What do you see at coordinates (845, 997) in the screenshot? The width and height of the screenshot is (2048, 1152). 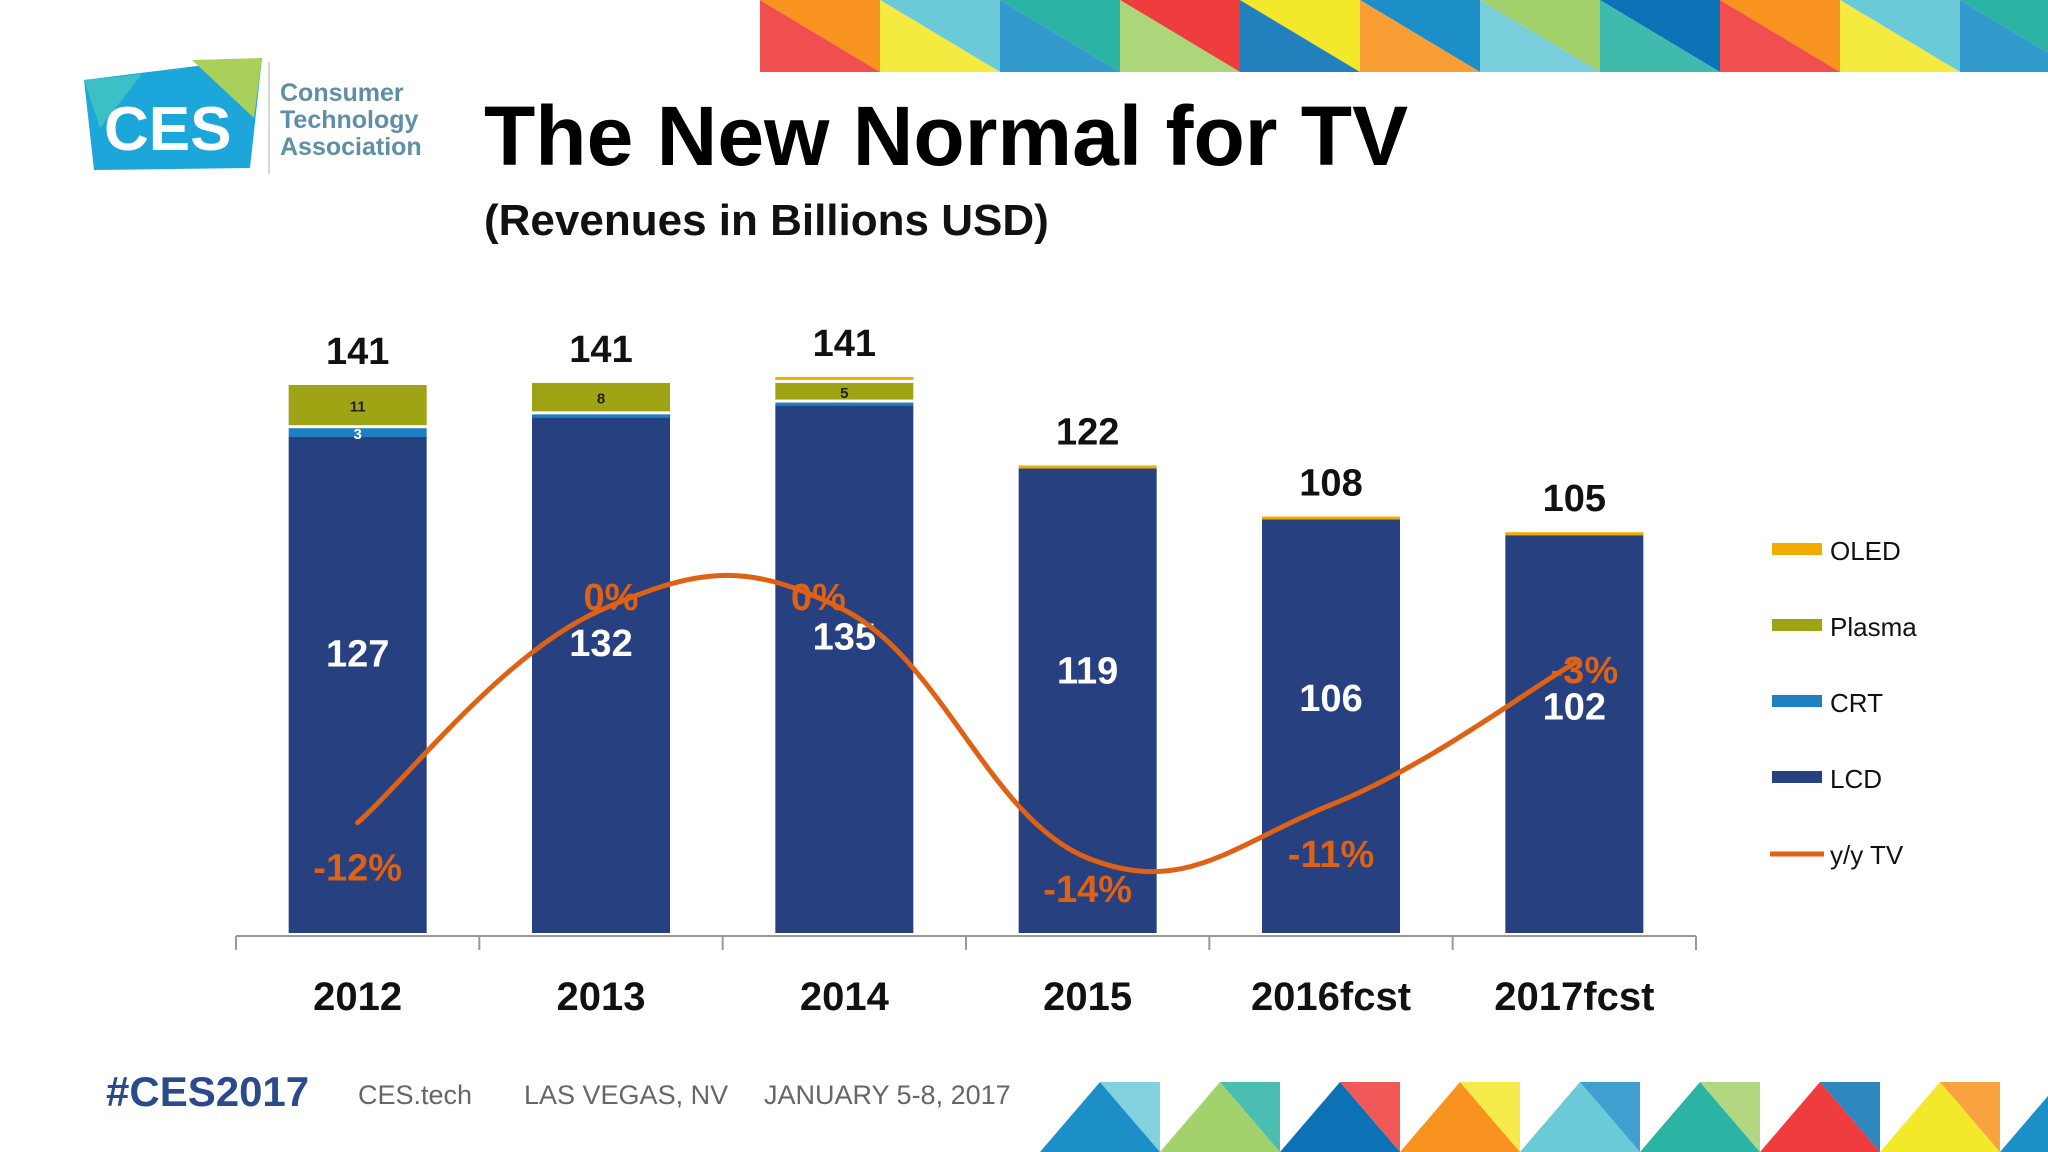 I see `x-tick-label: 2014` at bounding box center [845, 997].